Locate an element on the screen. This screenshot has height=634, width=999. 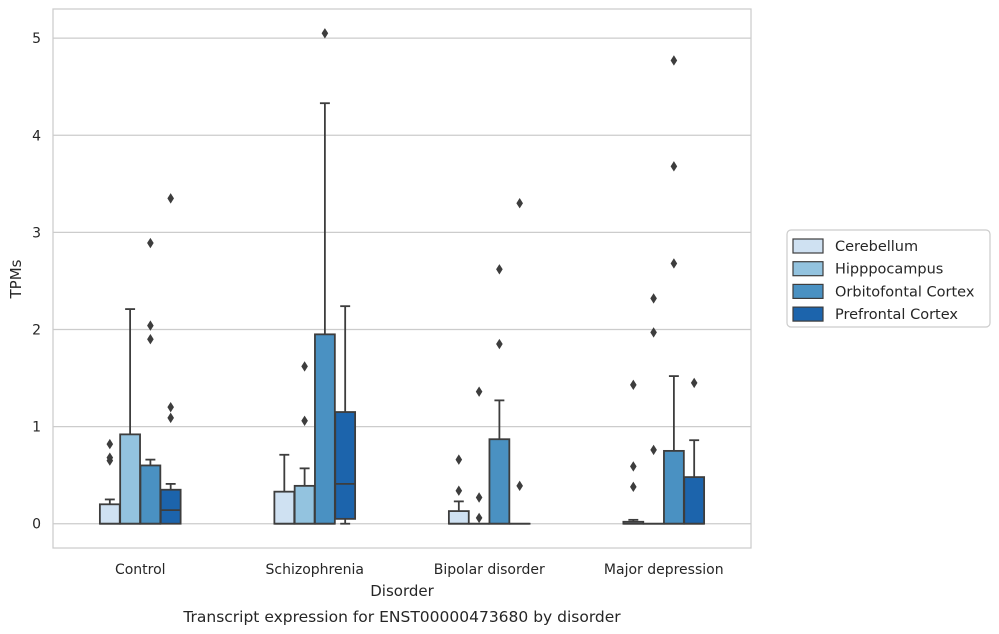
x-tick-label: Schizophrenia is located at coordinates (315, 570).